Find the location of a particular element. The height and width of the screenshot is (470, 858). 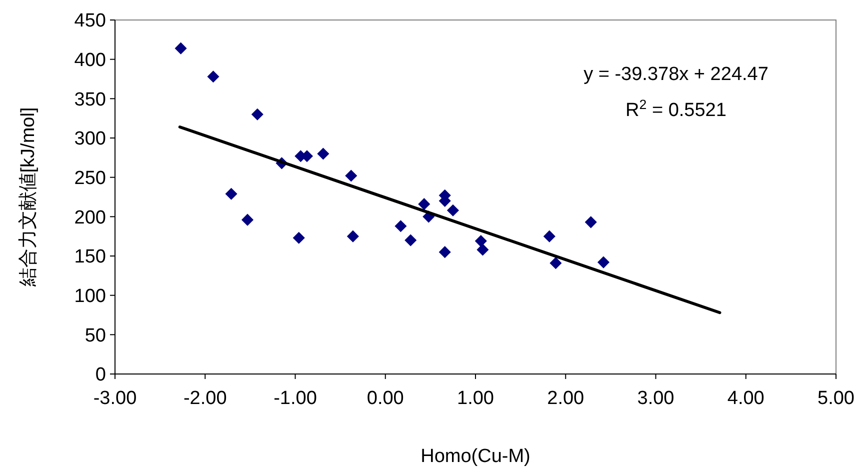

y-tick-label: 50 is located at coordinates (95, 335).